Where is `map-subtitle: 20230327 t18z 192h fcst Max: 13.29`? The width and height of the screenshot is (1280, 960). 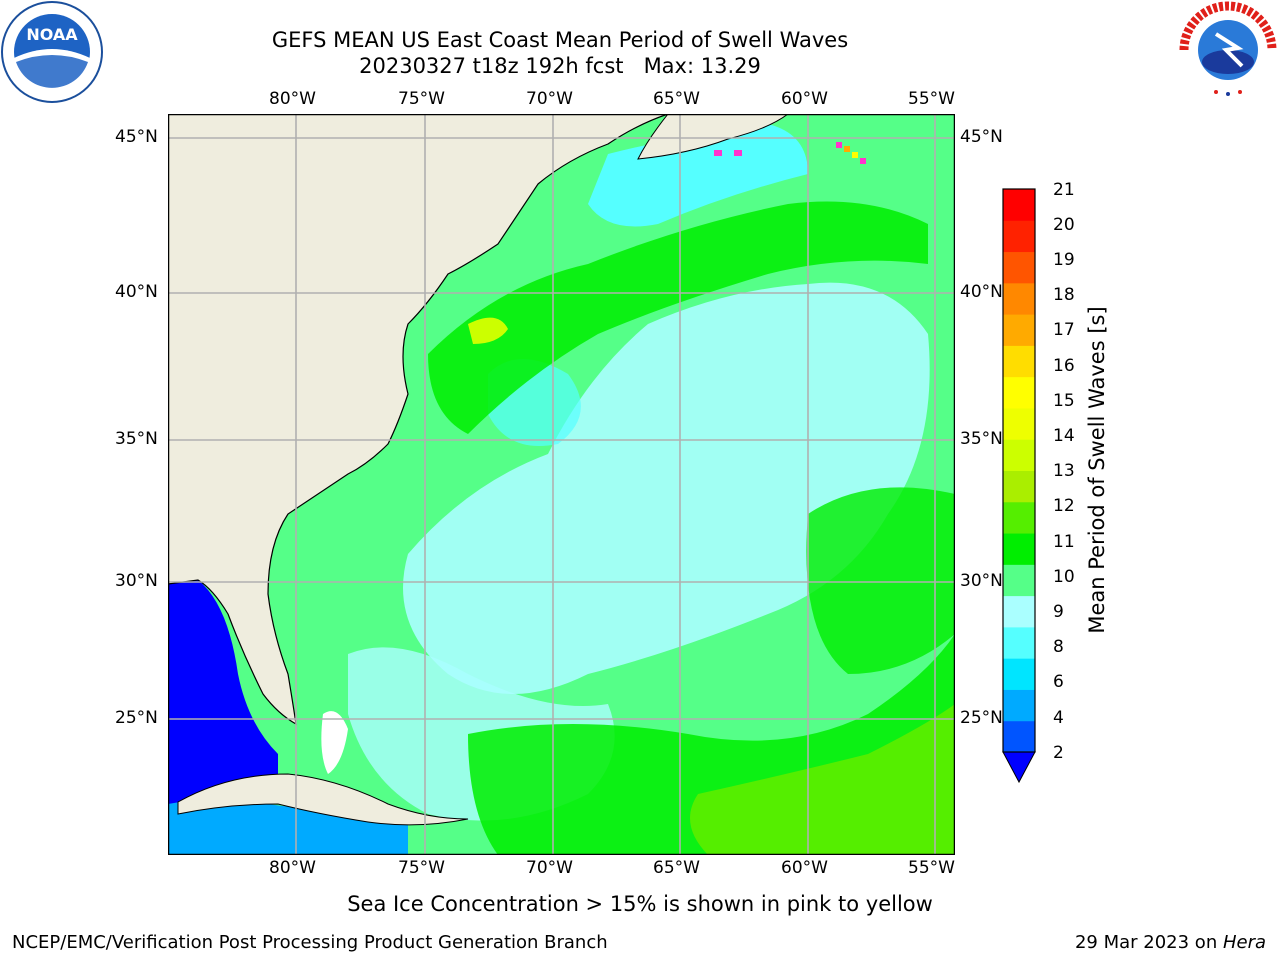
map-subtitle: 20230327 t18z 192h fcst Max: 13.29 is located at coordinates (560, 66).